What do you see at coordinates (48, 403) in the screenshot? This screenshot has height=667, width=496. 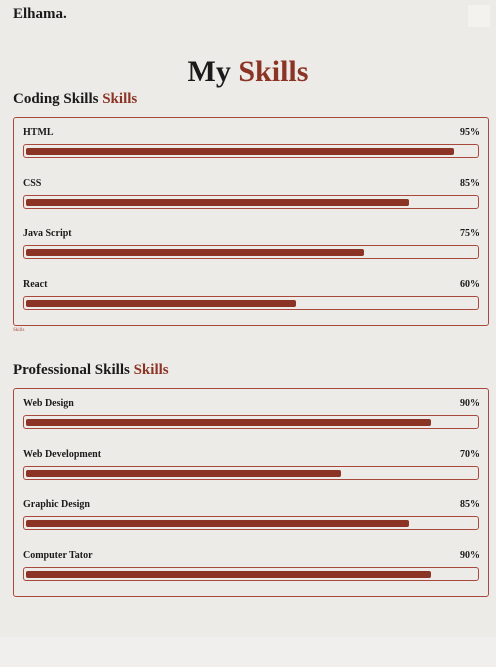 I see `skill-name: Web Design` at bounding box center [48, 403].